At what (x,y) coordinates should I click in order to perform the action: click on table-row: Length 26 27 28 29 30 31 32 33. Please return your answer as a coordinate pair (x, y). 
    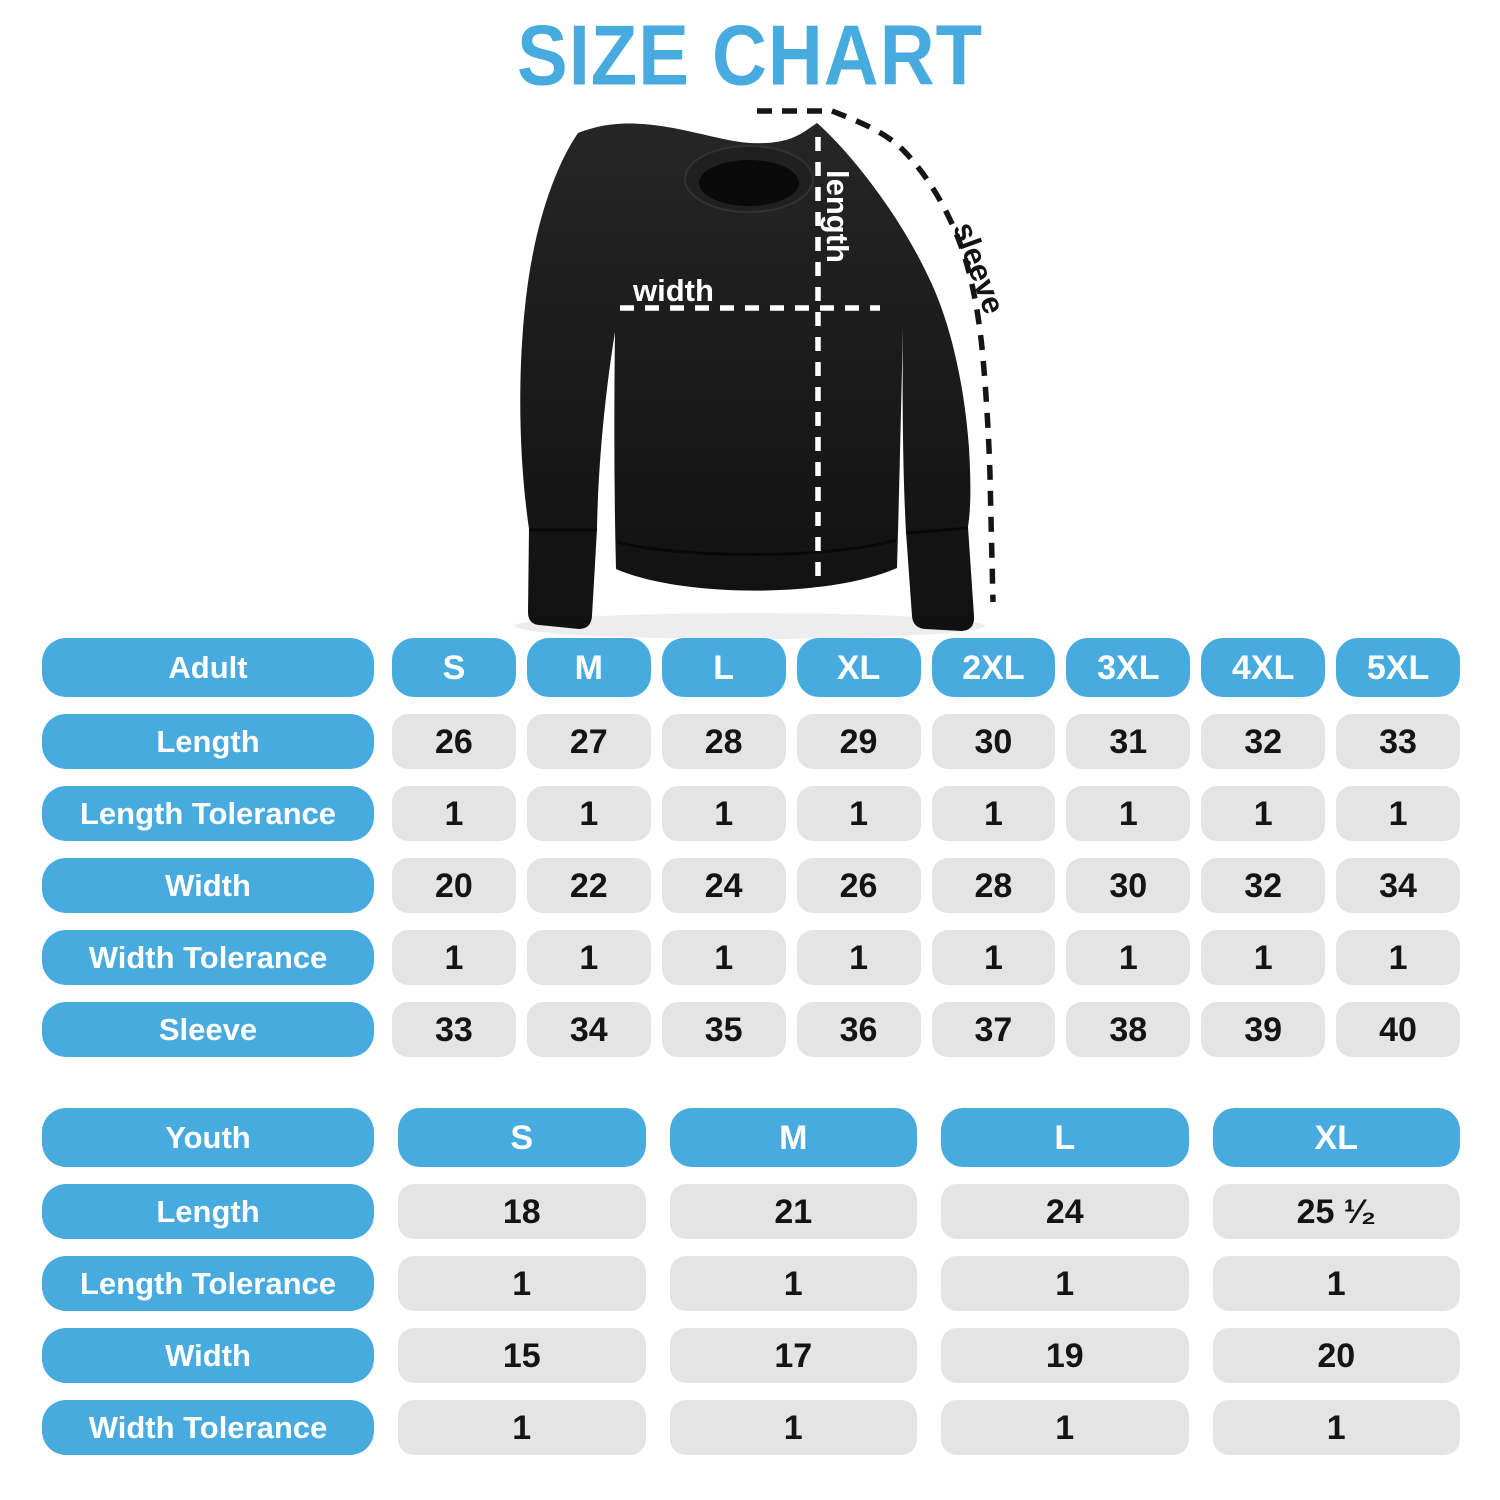
    Looking at the image, I should click on (751, 741).